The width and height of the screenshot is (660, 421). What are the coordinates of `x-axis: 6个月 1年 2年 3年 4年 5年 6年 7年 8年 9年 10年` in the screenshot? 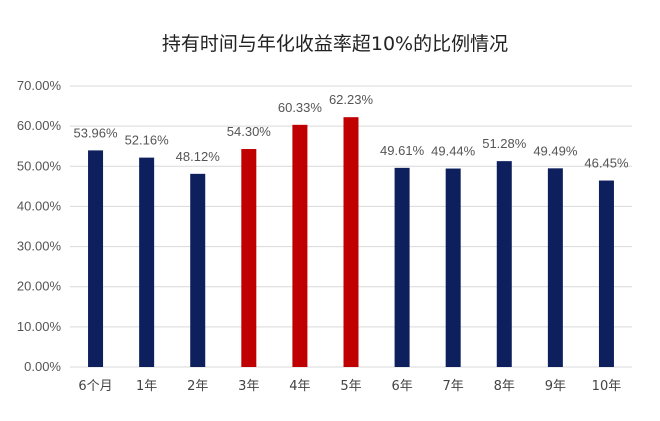 It's located at (349, 386).